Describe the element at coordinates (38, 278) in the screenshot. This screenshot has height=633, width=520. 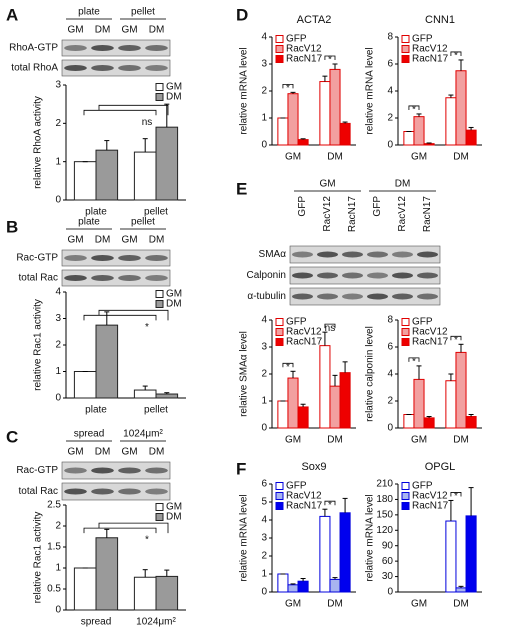
I see `blot-row-label: total Rac` at that location.